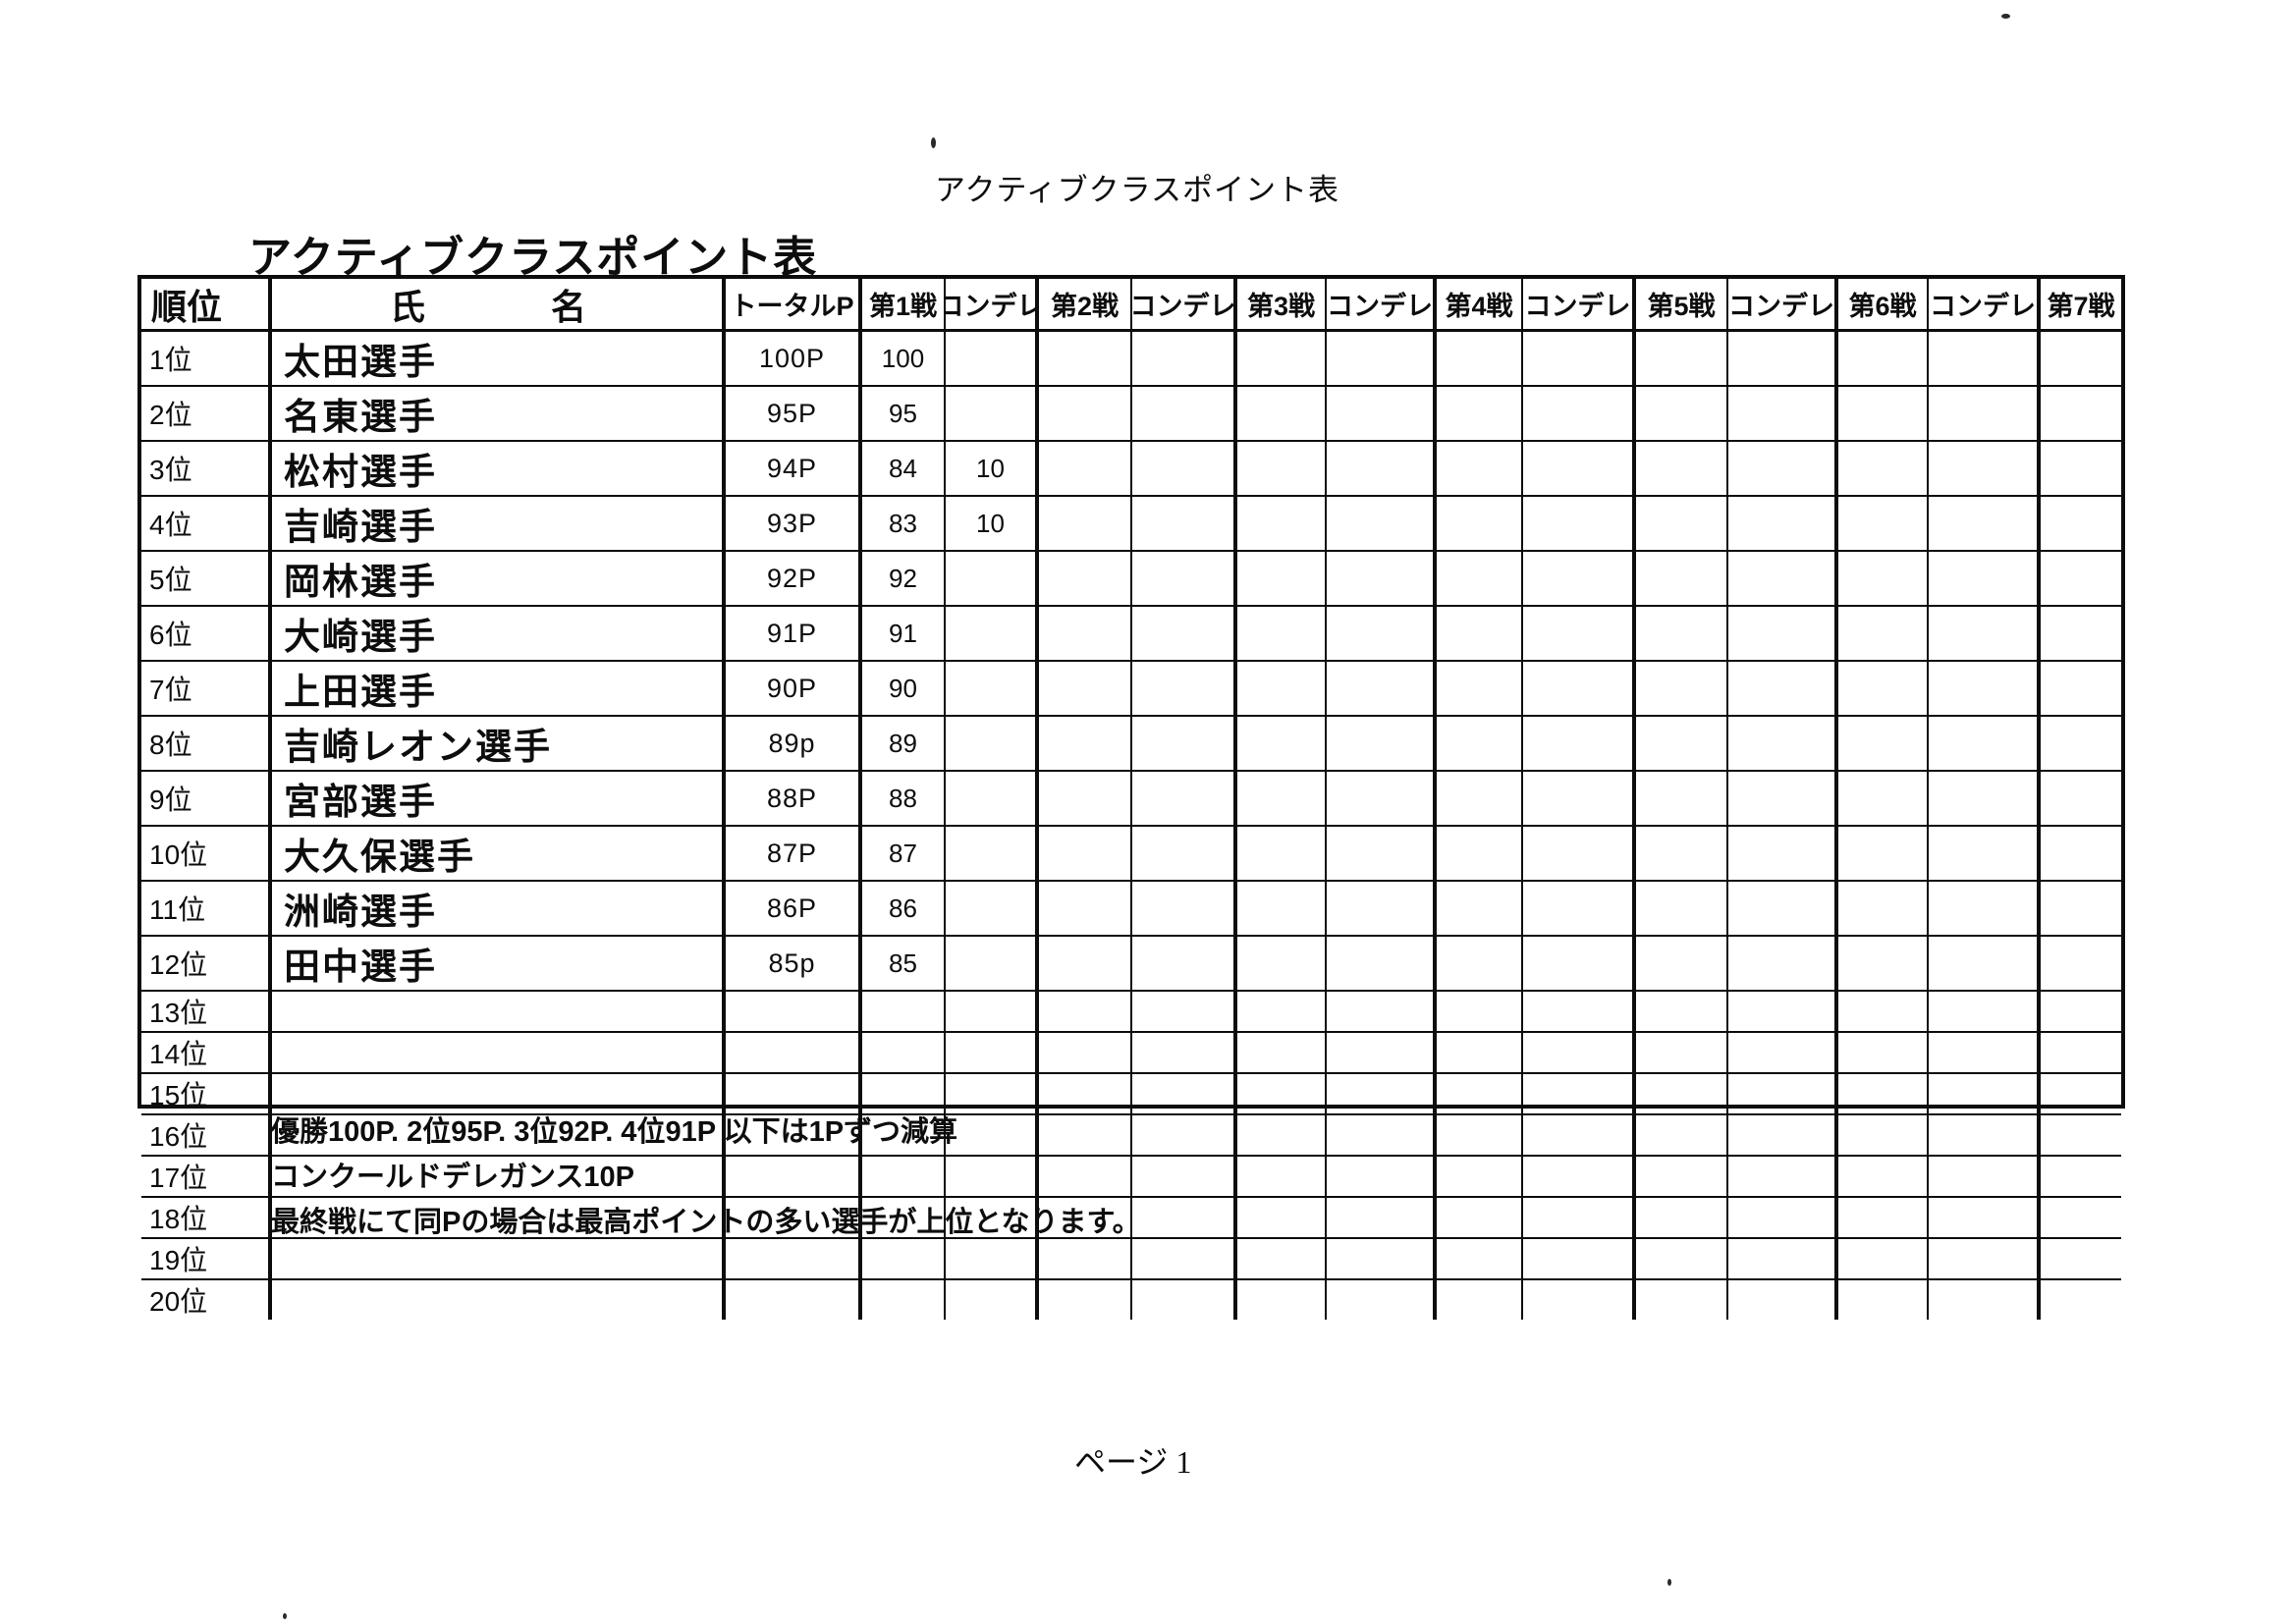 The height and width of the screenshot is (1624, 2295). Describe the element at coordinates (495, 1093) in the screenshot. I see `name-cell` at that location.